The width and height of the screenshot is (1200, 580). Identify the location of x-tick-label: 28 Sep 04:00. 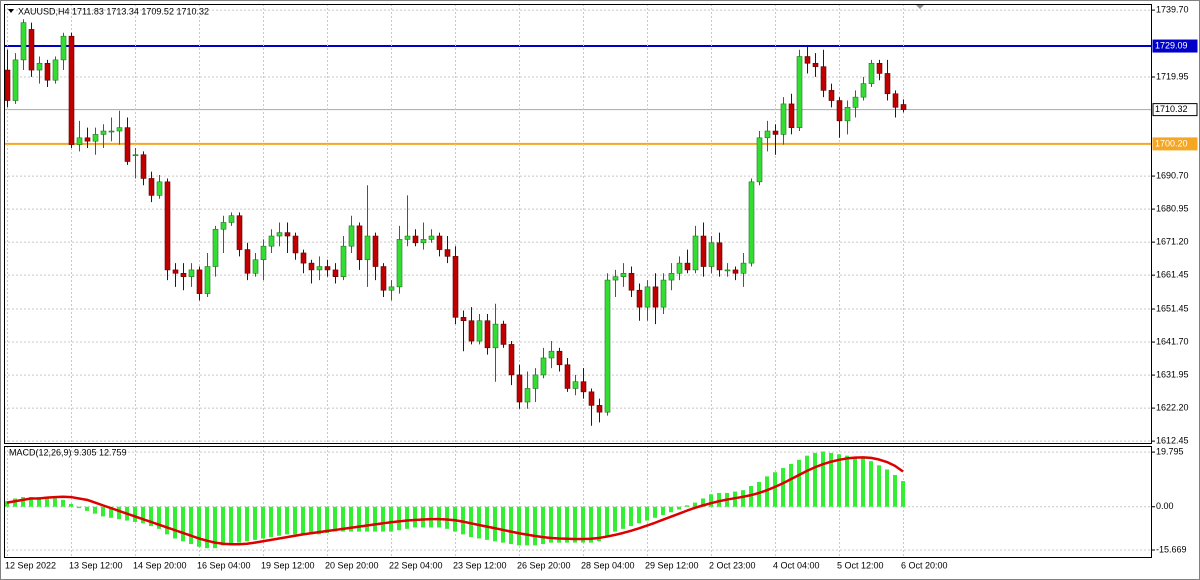
(608, 565).